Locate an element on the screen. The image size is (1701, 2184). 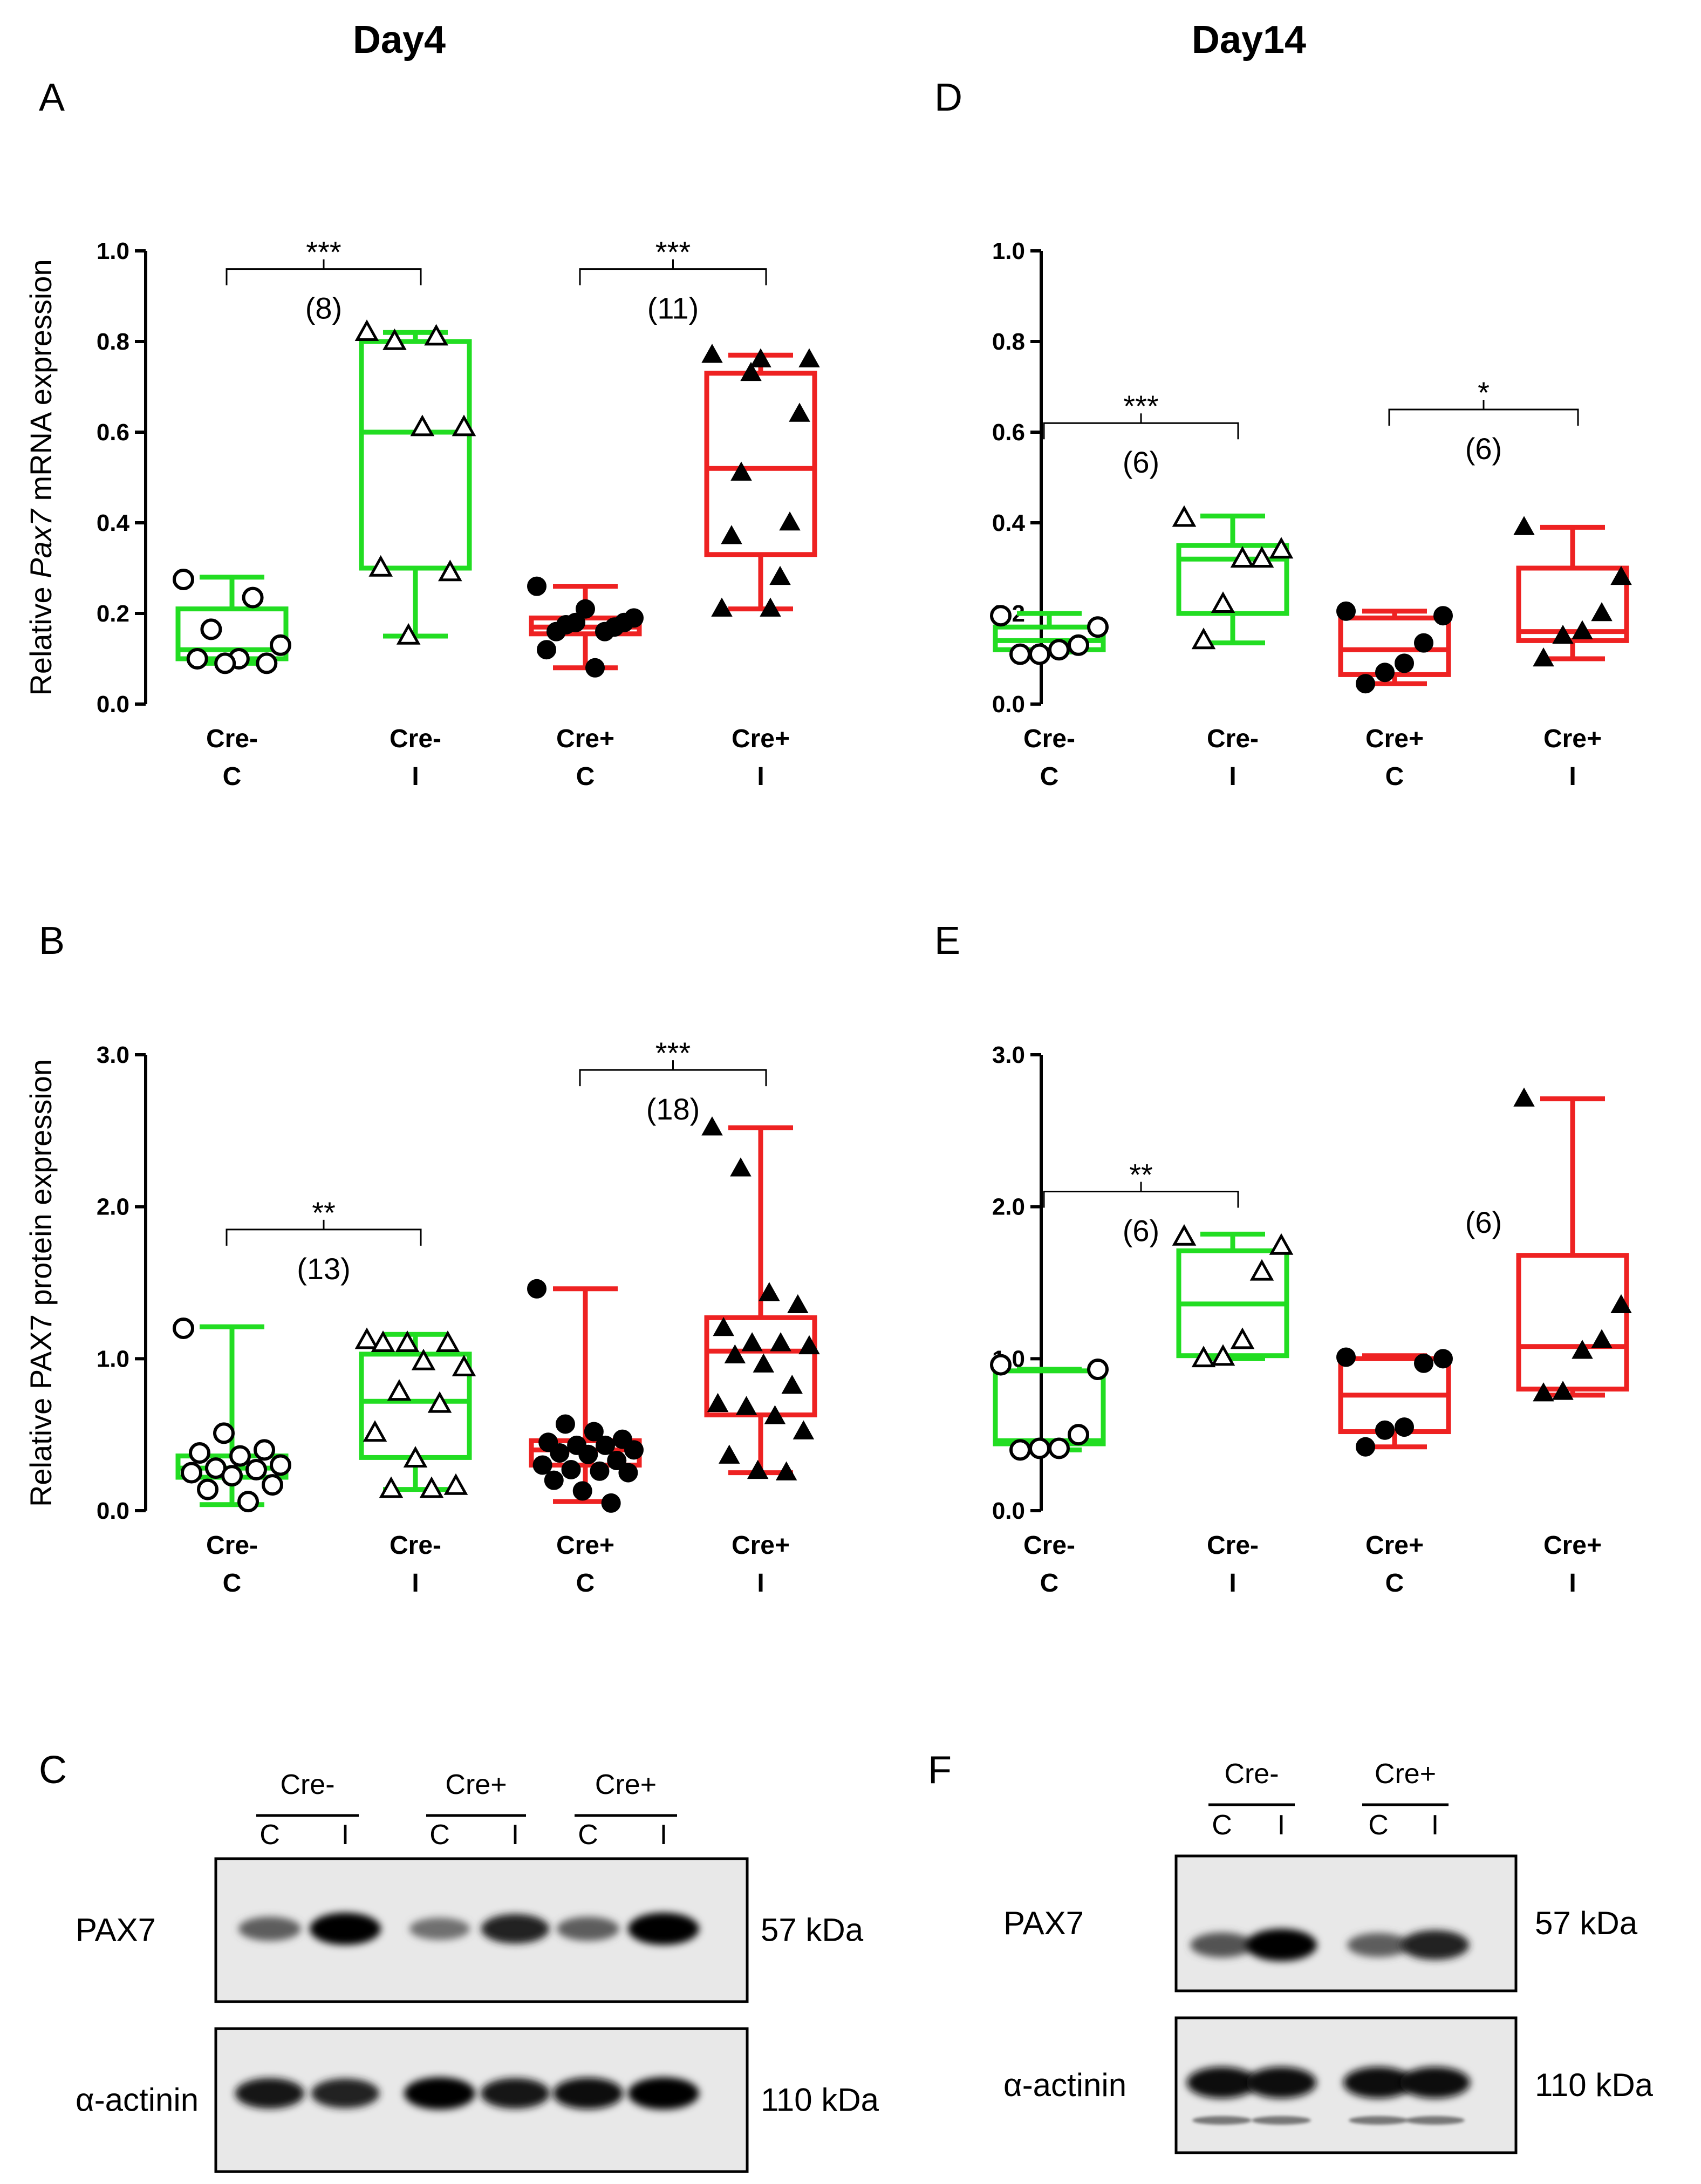
y-axis-label: Relative PAX7 protein expression is located at coordinates (41, 1283).